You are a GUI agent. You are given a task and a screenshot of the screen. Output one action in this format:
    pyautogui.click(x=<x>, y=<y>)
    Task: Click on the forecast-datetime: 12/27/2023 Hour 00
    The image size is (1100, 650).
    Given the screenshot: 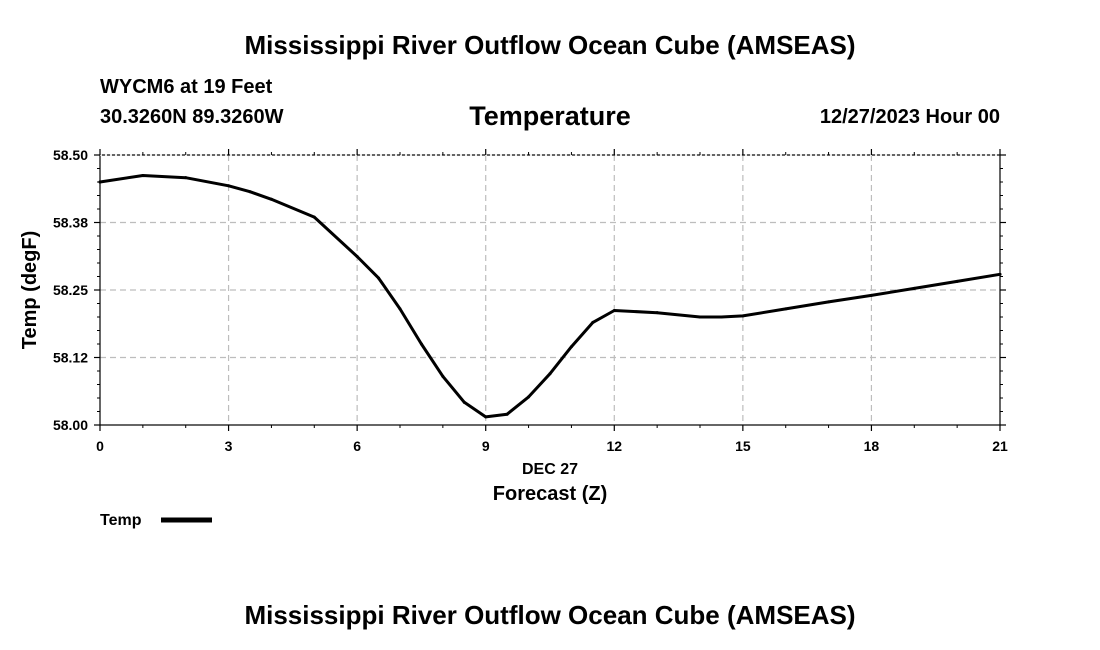 What is the action you would take?
    pyautogui.click(x=909, y=117)
    